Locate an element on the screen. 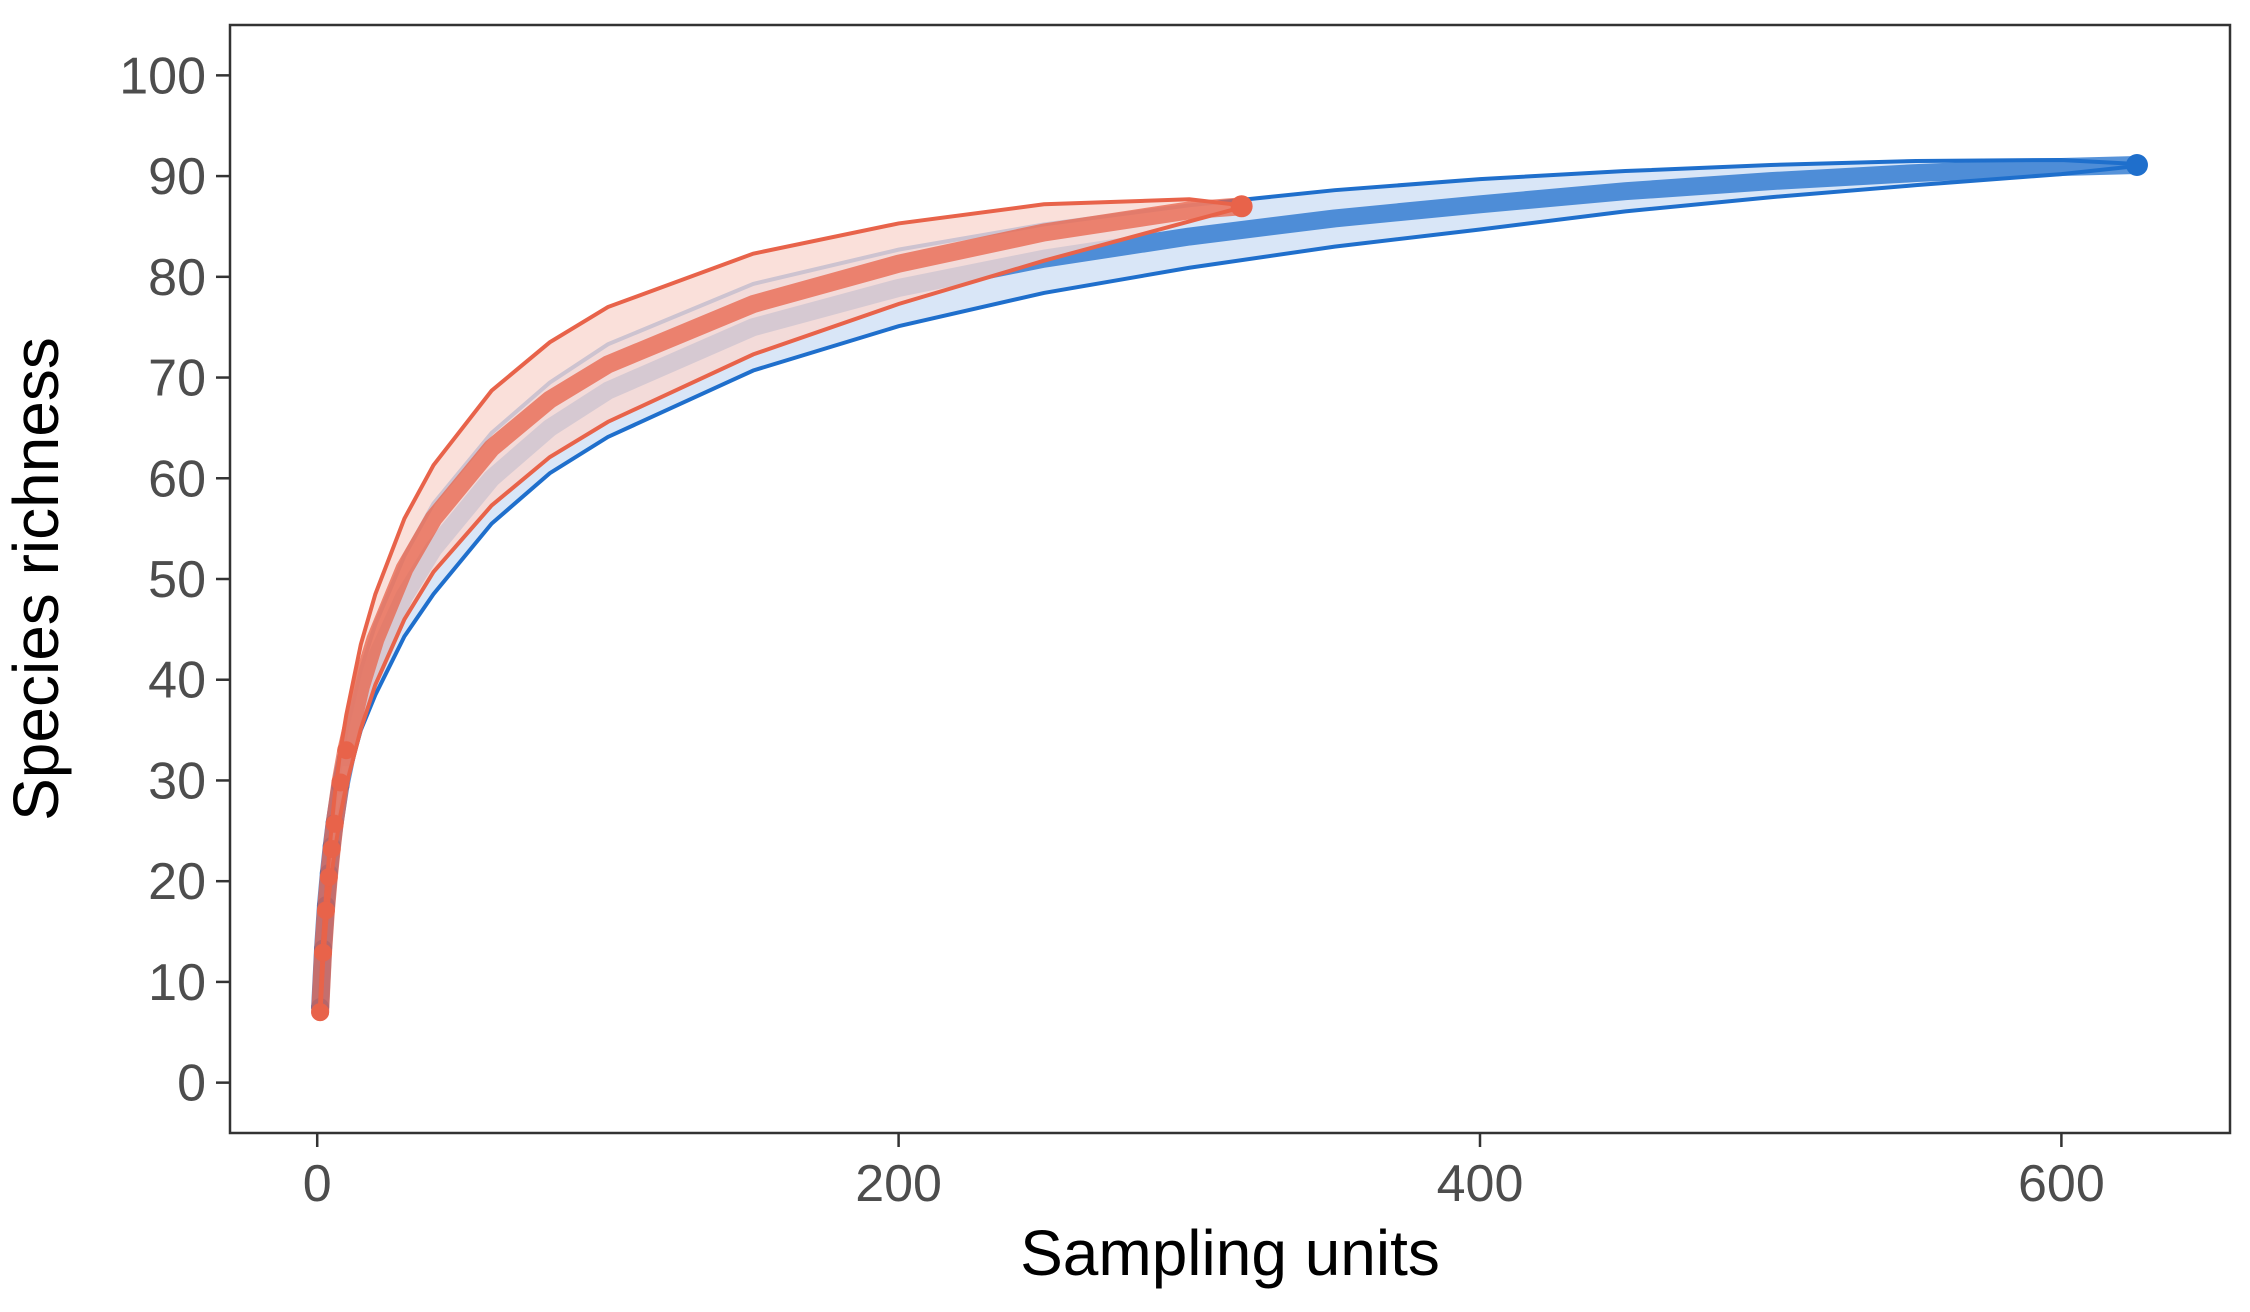 This screenshot has height=1312, width=2250. x-tick-label: 0 is located at coordinates (317, 1184).